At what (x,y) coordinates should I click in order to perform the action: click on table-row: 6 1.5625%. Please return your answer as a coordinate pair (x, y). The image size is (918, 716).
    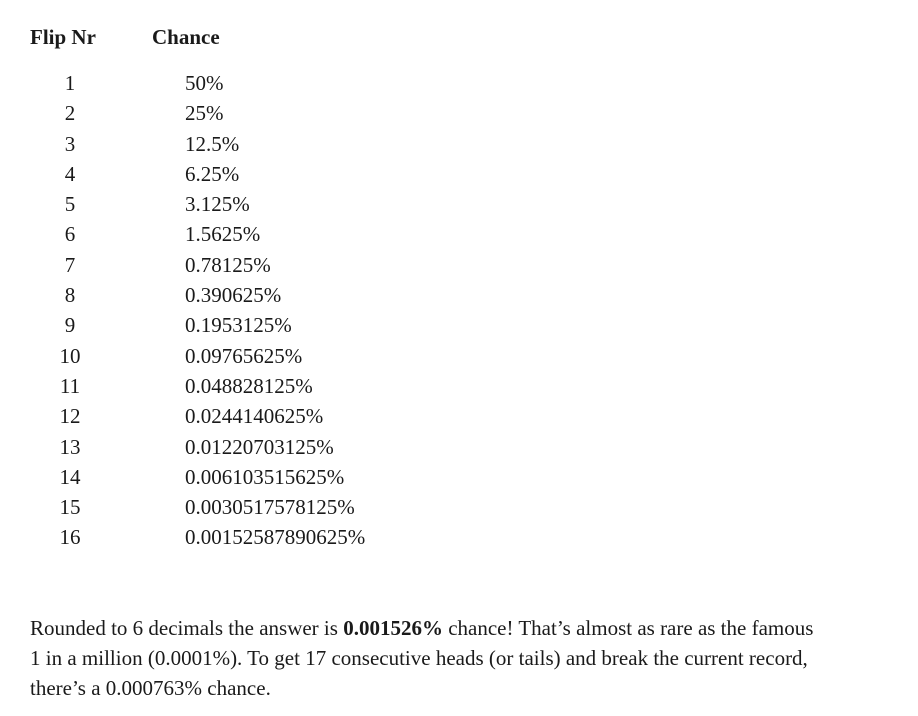
    Looking at the image, I should click on (456, 234).